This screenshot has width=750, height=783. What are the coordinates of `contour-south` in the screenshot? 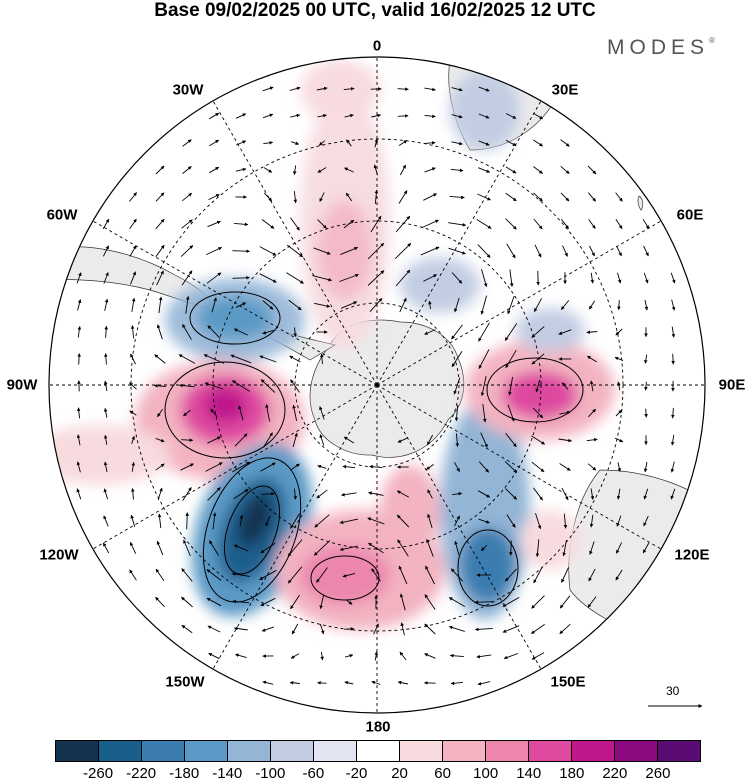 It's located at (345, 578).